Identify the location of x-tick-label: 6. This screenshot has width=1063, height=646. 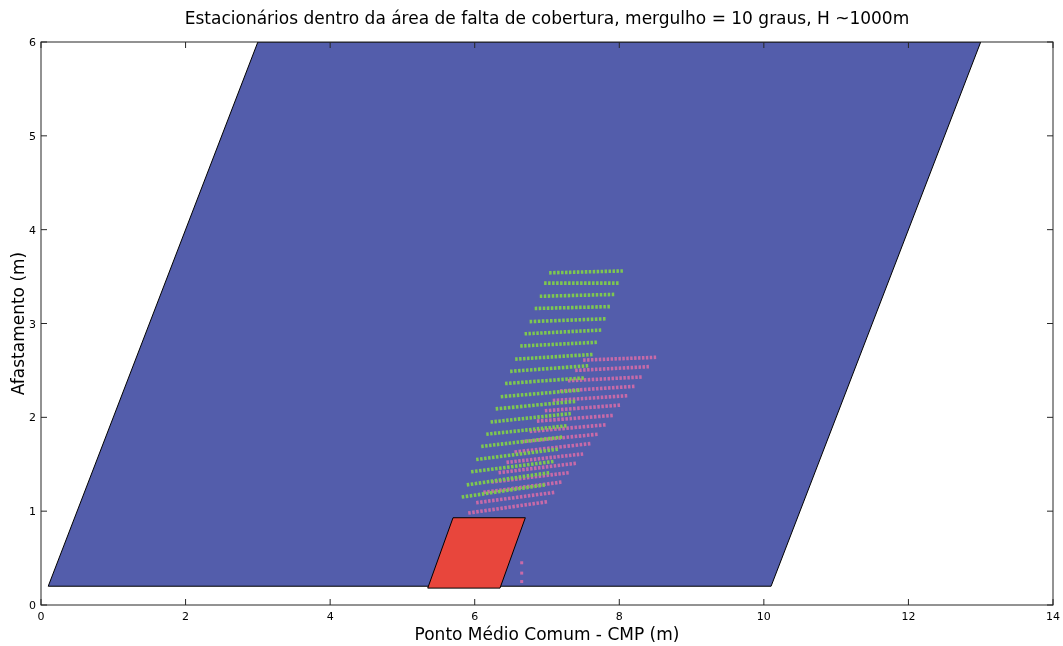
(475, 616).